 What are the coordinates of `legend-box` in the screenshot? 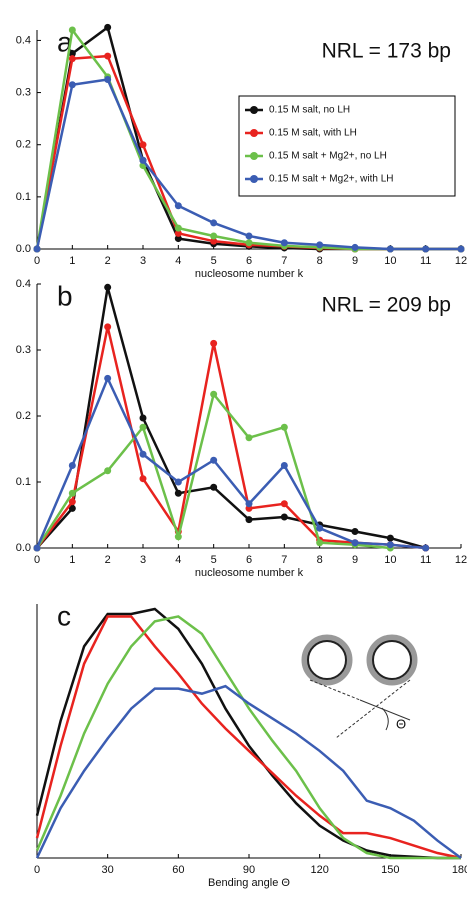 It's located at (347, 146).